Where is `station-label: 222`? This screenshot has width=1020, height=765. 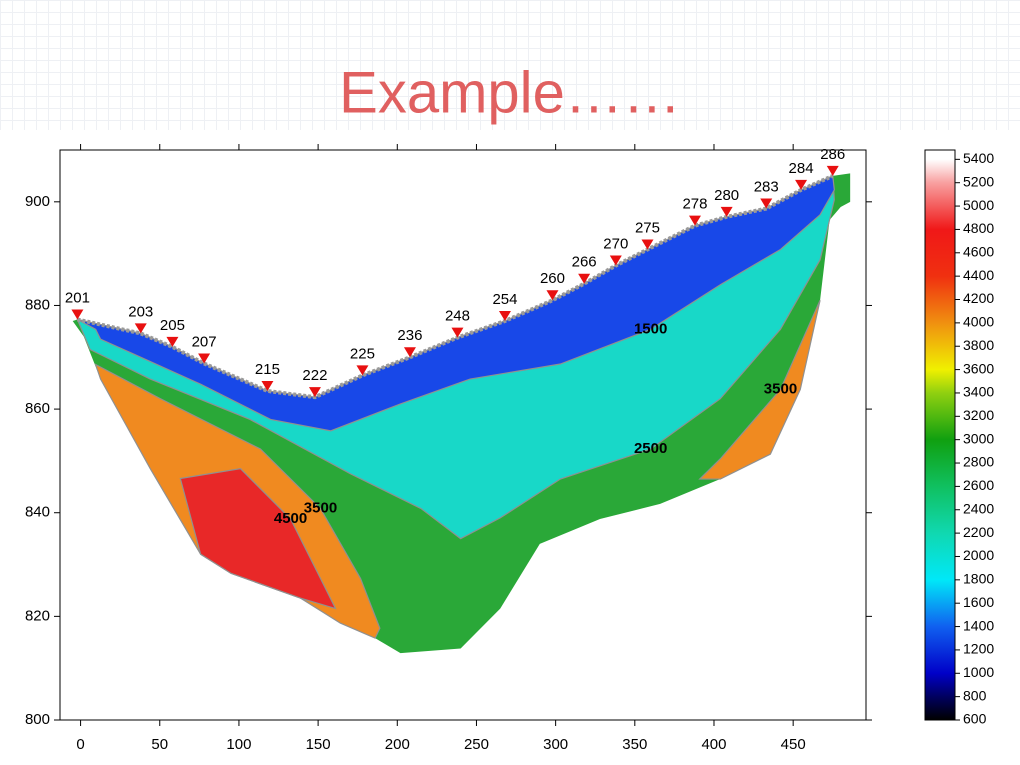 station-label: 222 is located at coordinates (314, 375).